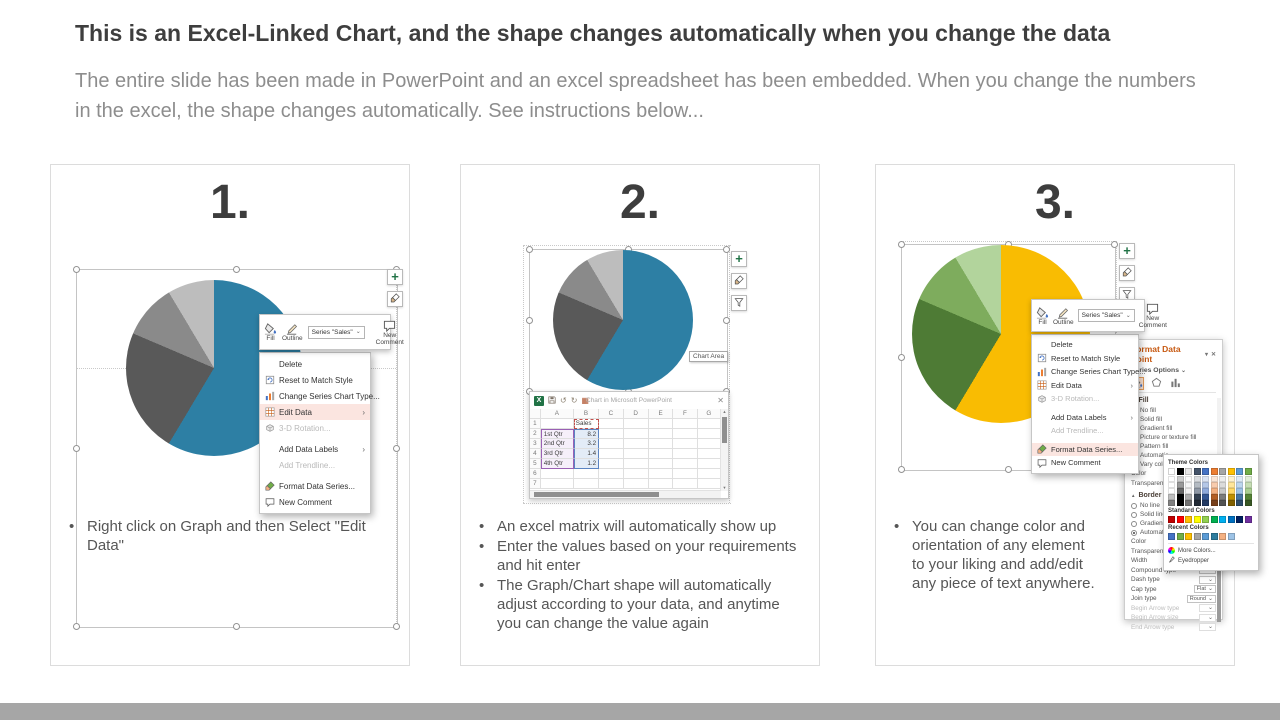  Describe the element at coordinates (552, 400) in the screenshot. I see `save-icon` at that location.